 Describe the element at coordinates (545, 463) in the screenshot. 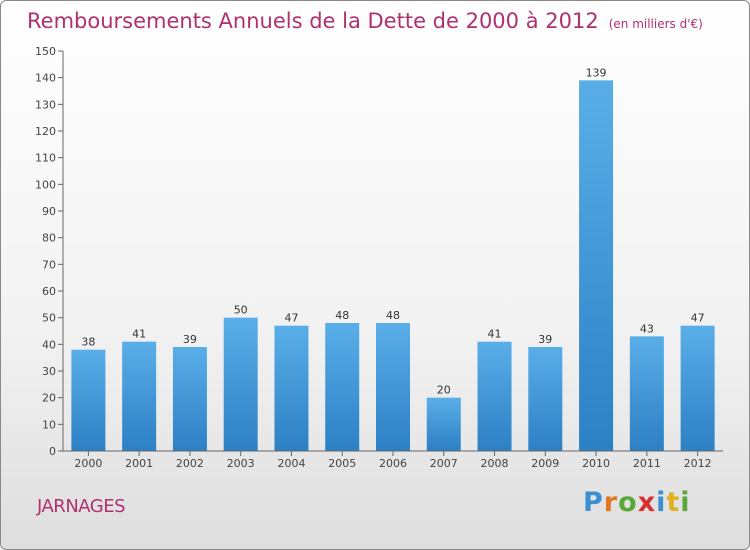

I see `x-tick-label: 2009` at that location.